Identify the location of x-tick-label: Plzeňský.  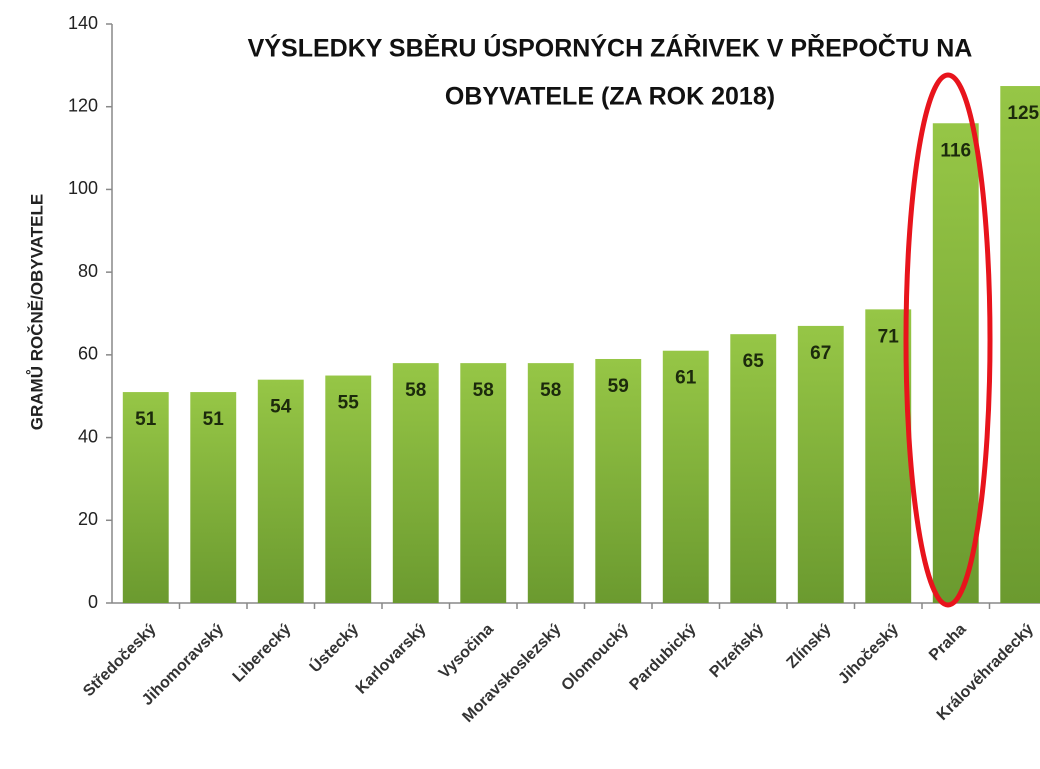
(737, 651).